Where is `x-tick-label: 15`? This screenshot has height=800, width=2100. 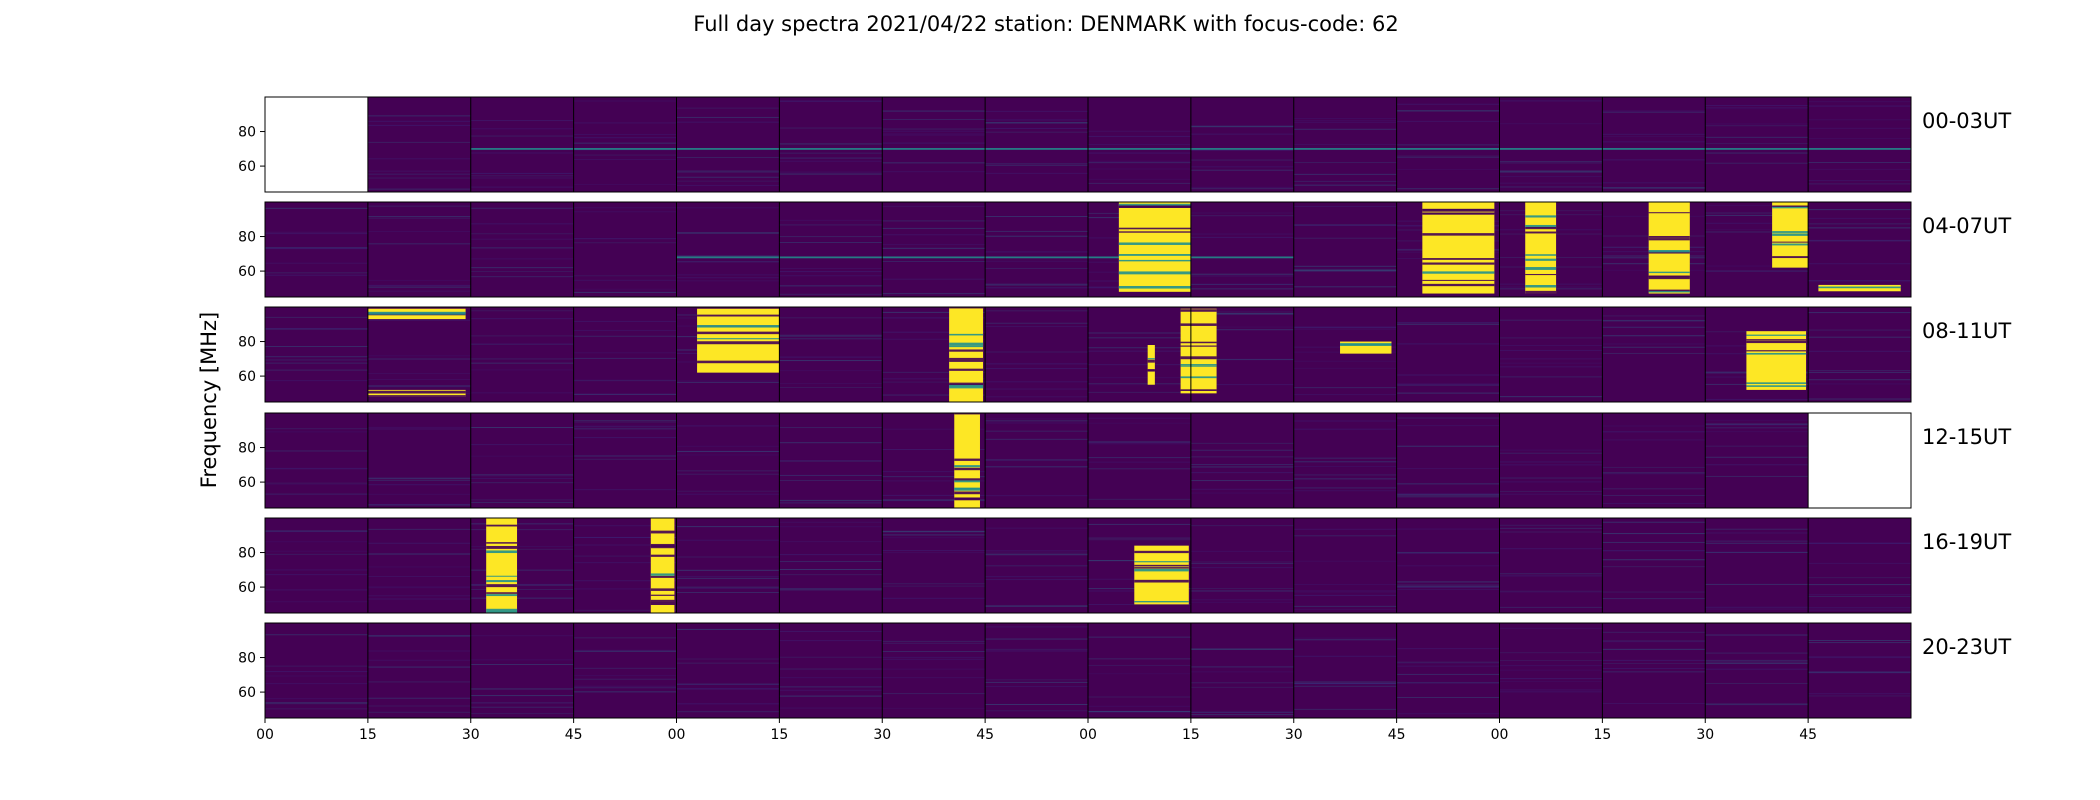
x-tick-label: 15 is located at coordinates (779, 735).